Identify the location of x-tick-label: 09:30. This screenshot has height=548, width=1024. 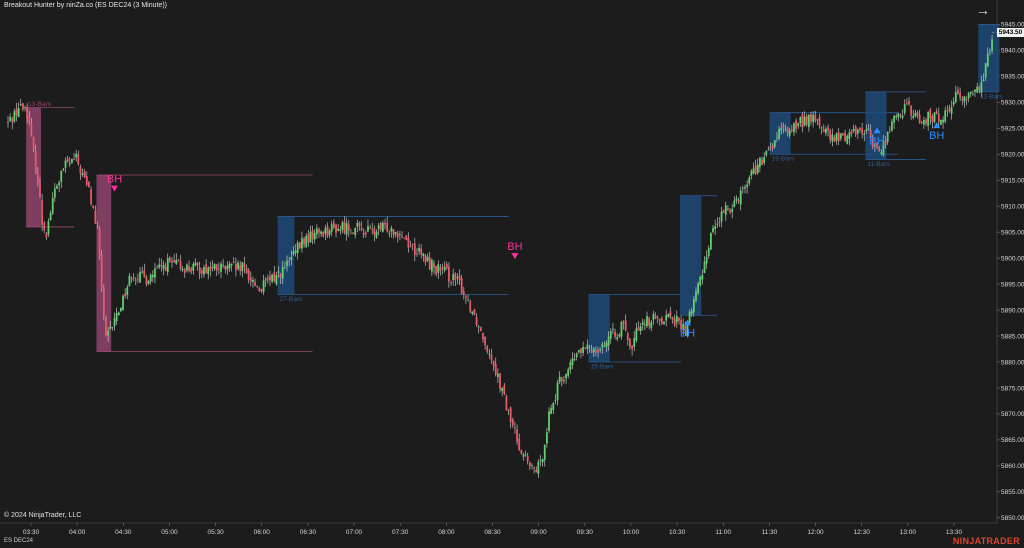
(585, 532).